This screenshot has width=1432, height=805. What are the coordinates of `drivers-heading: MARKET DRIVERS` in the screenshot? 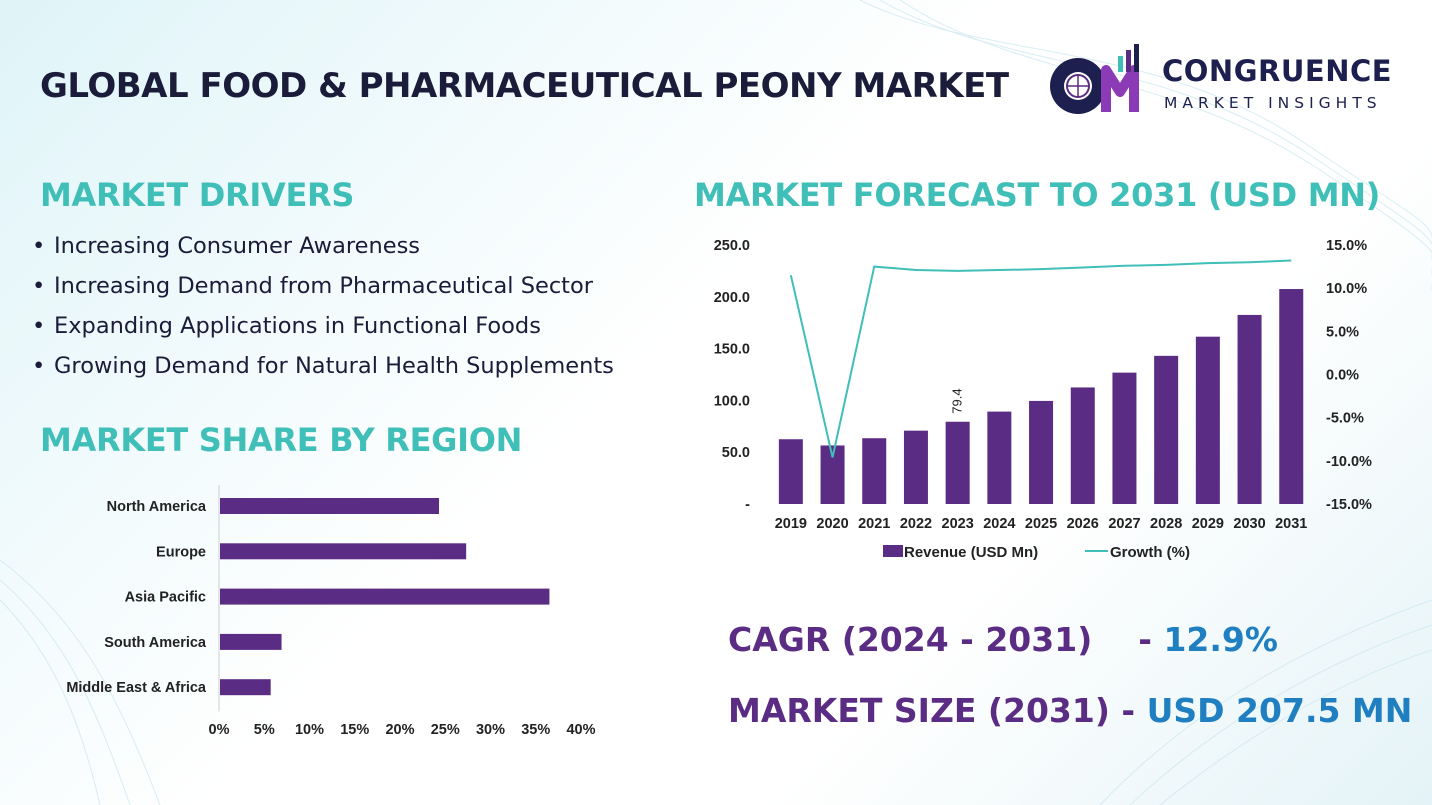 It's located at (197, 195).